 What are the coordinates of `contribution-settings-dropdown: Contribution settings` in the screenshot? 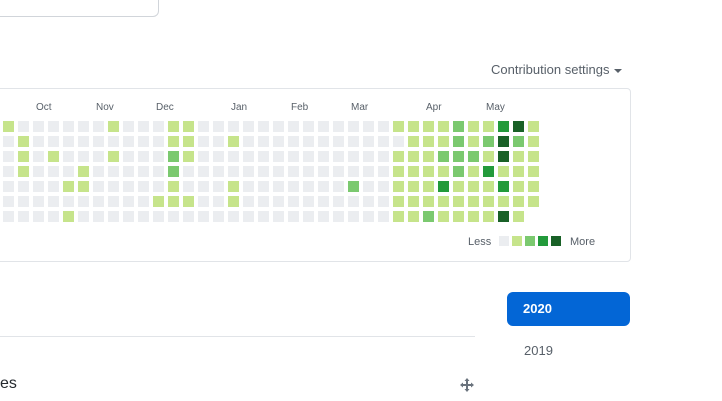 It's located at (556, 69).